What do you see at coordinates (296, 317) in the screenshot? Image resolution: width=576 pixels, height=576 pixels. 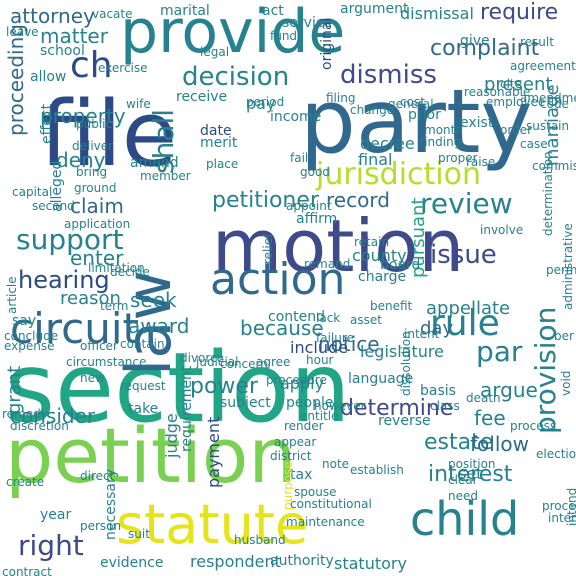 I see `word-contend: contend` at bounding box center [296, 317].